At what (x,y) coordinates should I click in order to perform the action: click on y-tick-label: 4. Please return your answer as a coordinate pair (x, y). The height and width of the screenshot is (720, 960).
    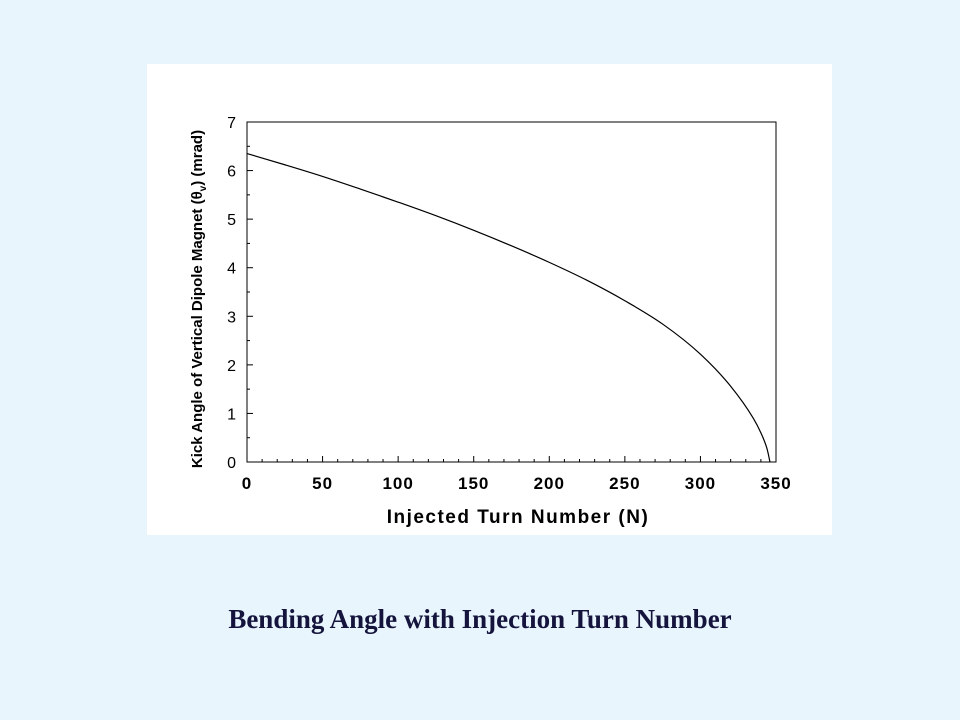
    Looking at the image, I should click on (231, 269).